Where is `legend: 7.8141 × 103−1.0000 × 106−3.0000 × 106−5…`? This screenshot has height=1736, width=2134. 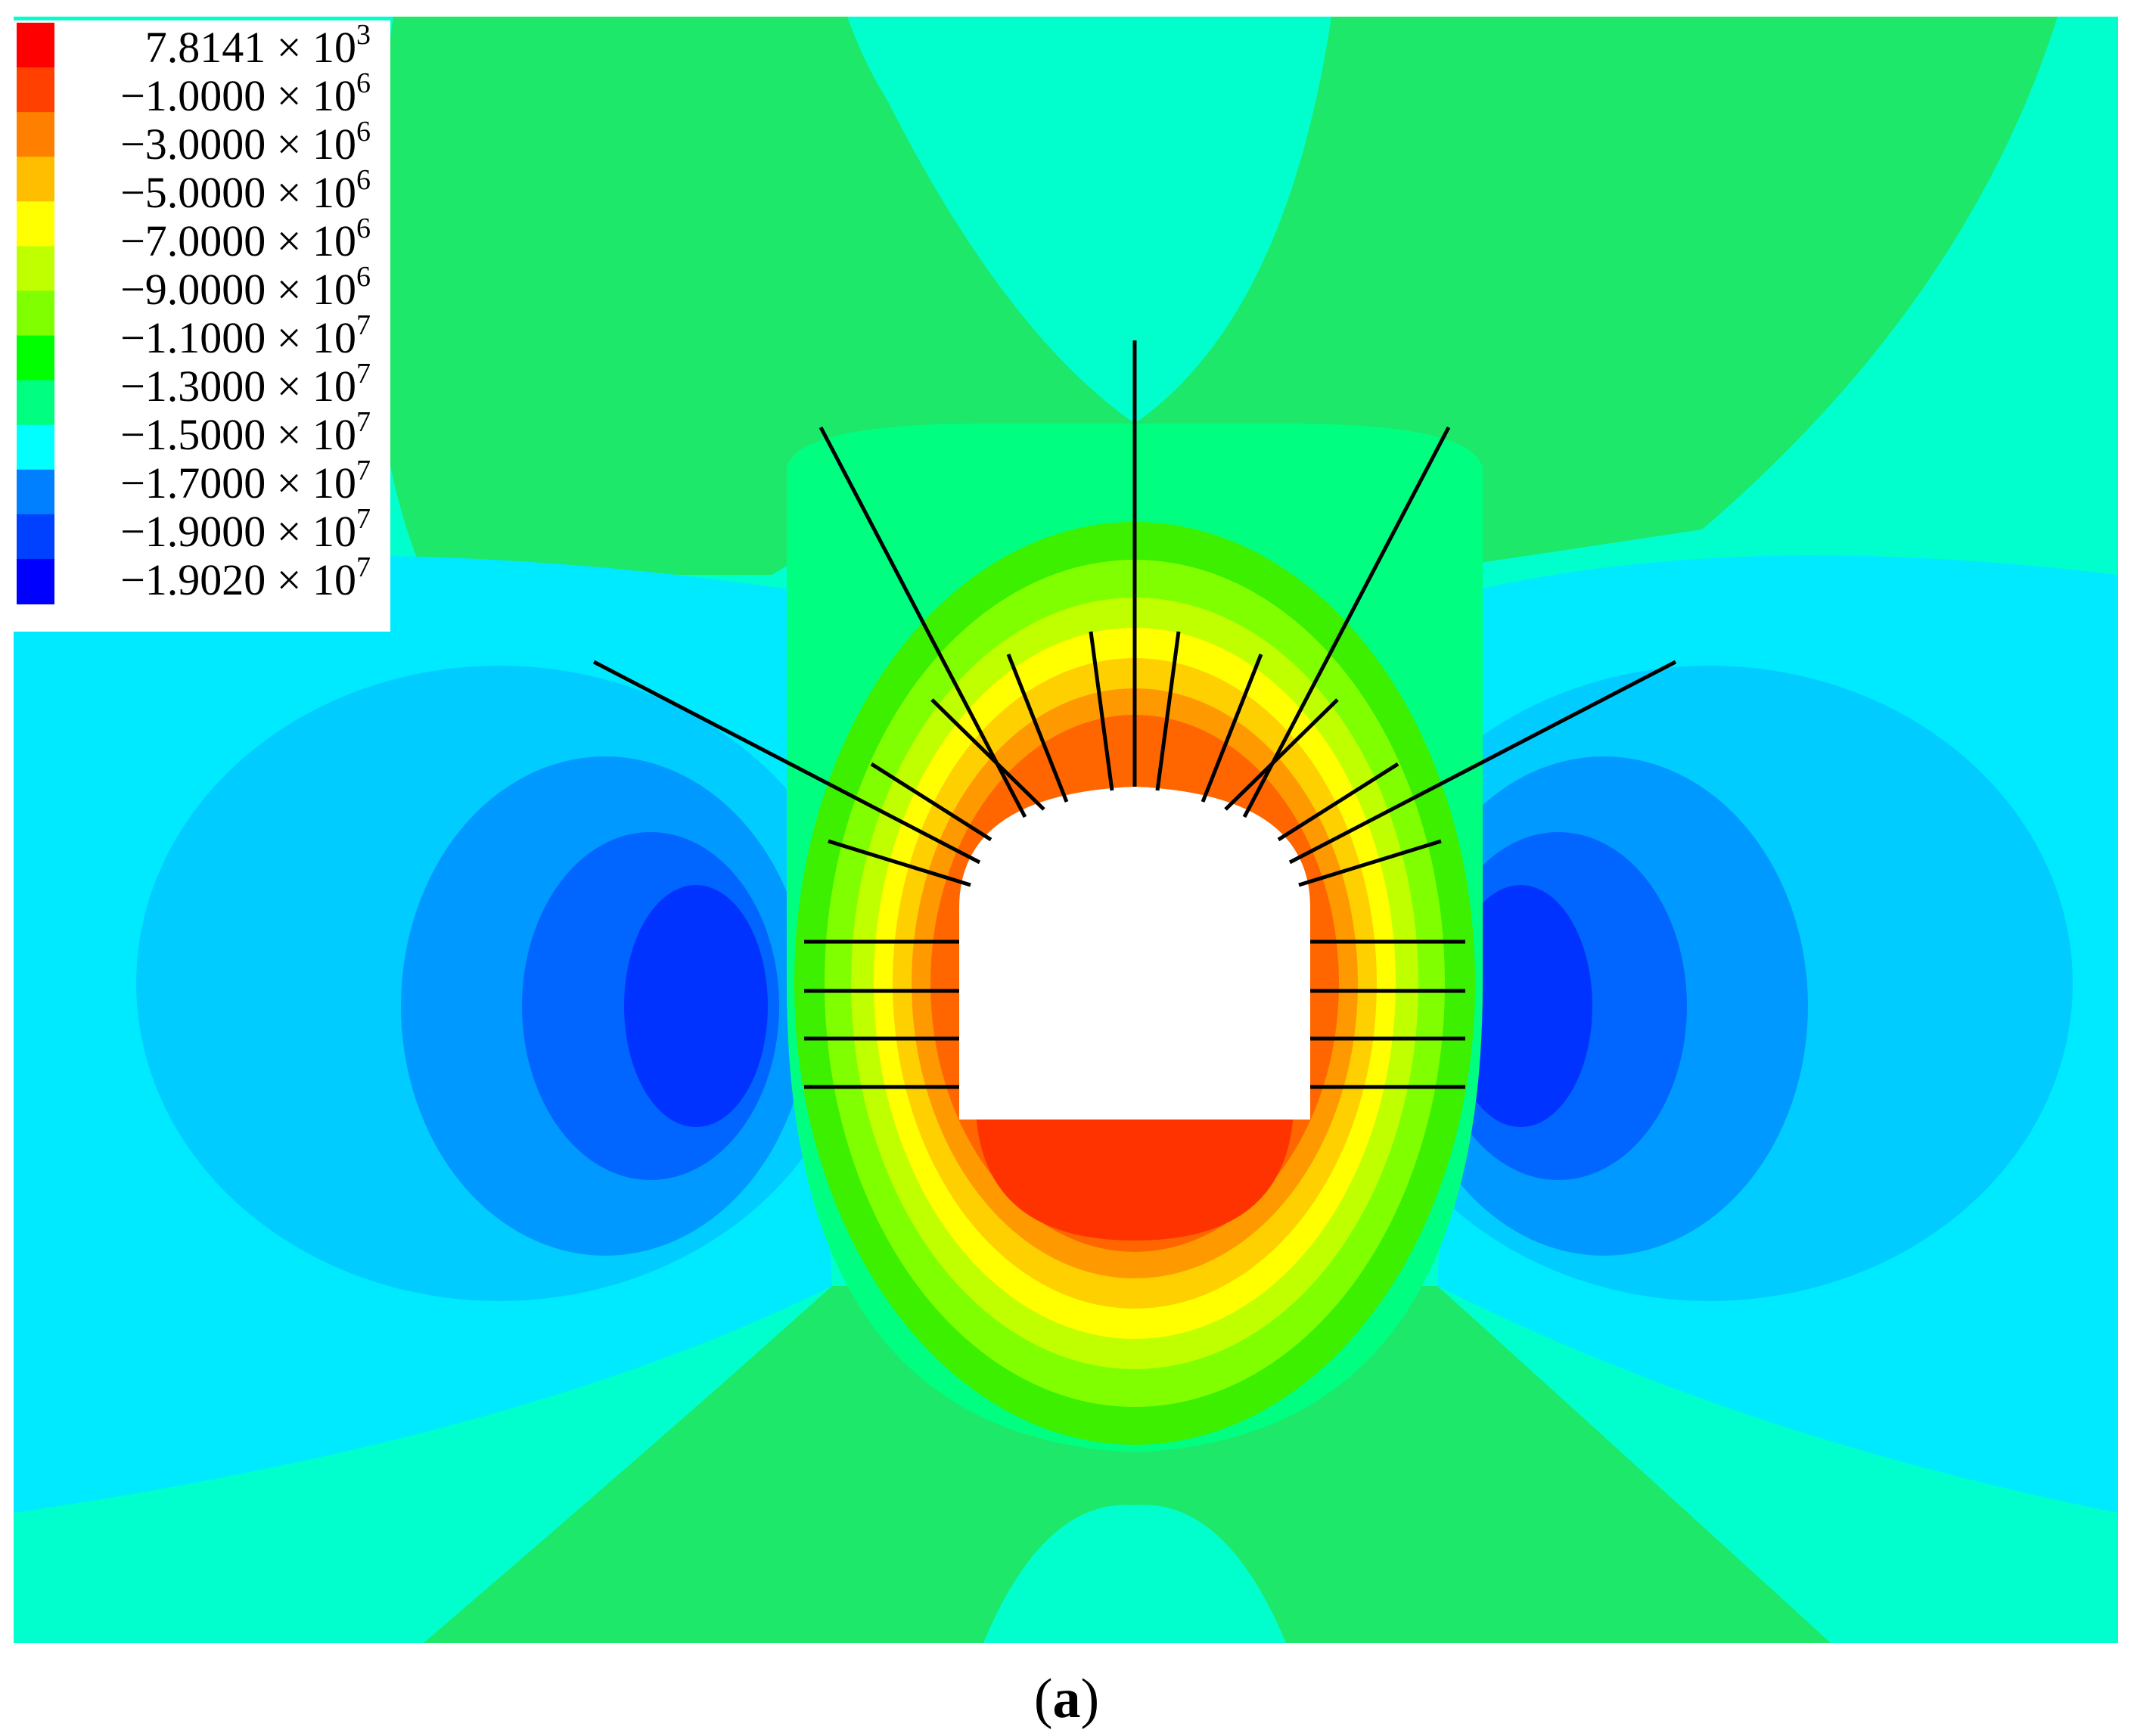 legend: 7.8141 × 103−1.0000 × 106−3.0000 × 106−5… is located at coordinates (202, 325).